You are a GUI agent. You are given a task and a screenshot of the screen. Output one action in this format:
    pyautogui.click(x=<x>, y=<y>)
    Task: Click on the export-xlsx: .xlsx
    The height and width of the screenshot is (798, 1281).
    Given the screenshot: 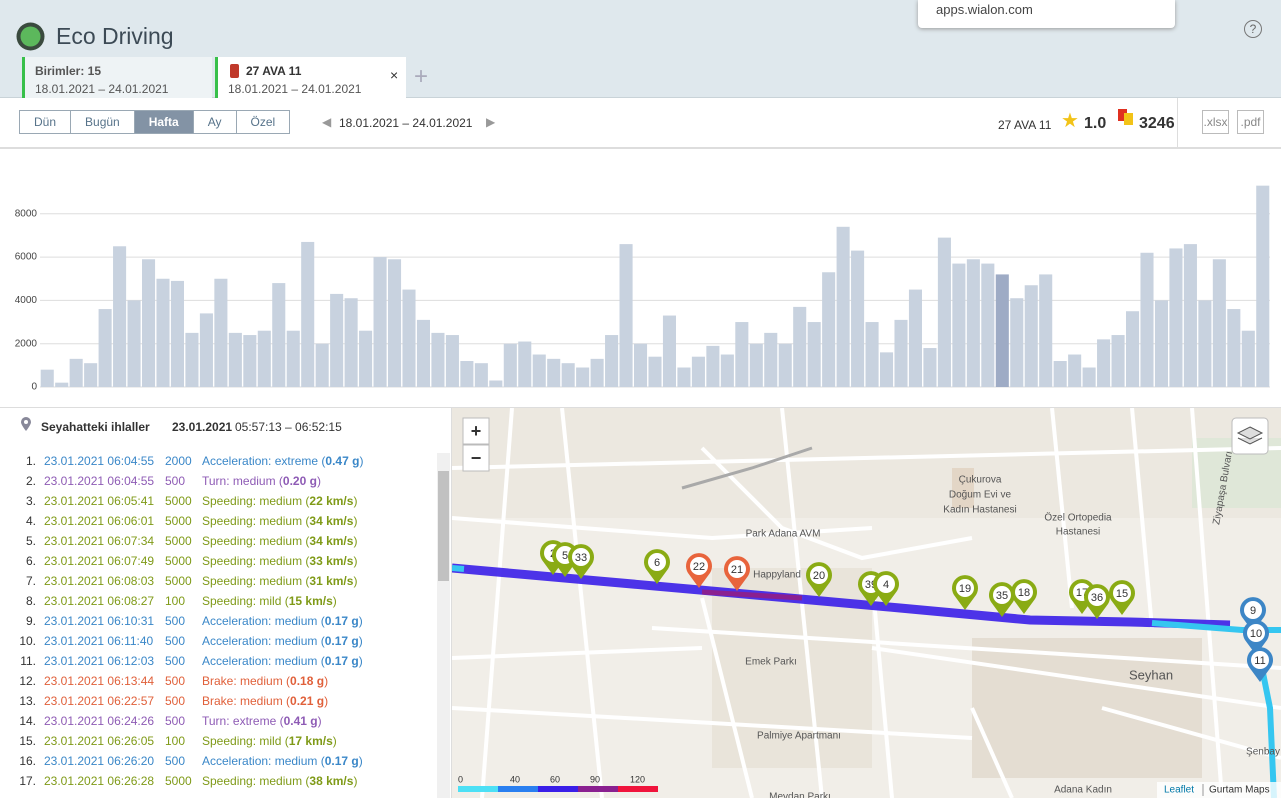 What is the action you would take?
    pyautogui.click(x=1215, y=122)
    